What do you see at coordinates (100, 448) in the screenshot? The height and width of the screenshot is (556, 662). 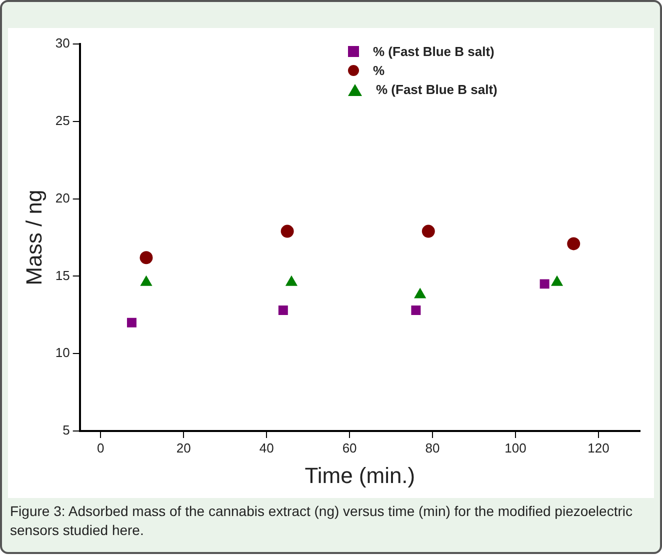 I see `x-tick-label: 0` at bounding box center [100, 448].